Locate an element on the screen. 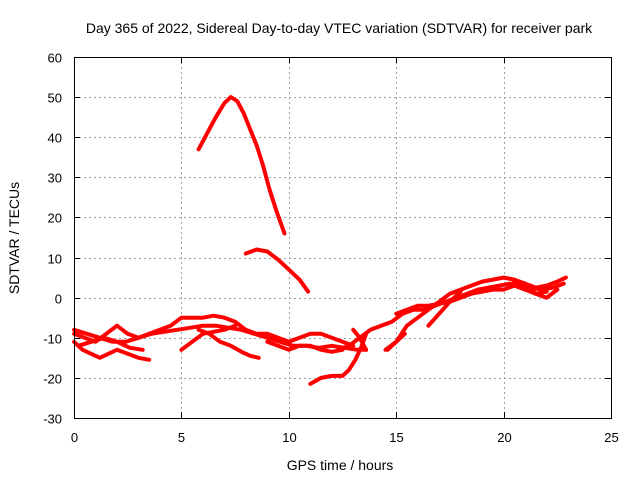 The width and height of the screenshot is (640, 480). x-tick-label: 20 is located at coordinates (504, 437).